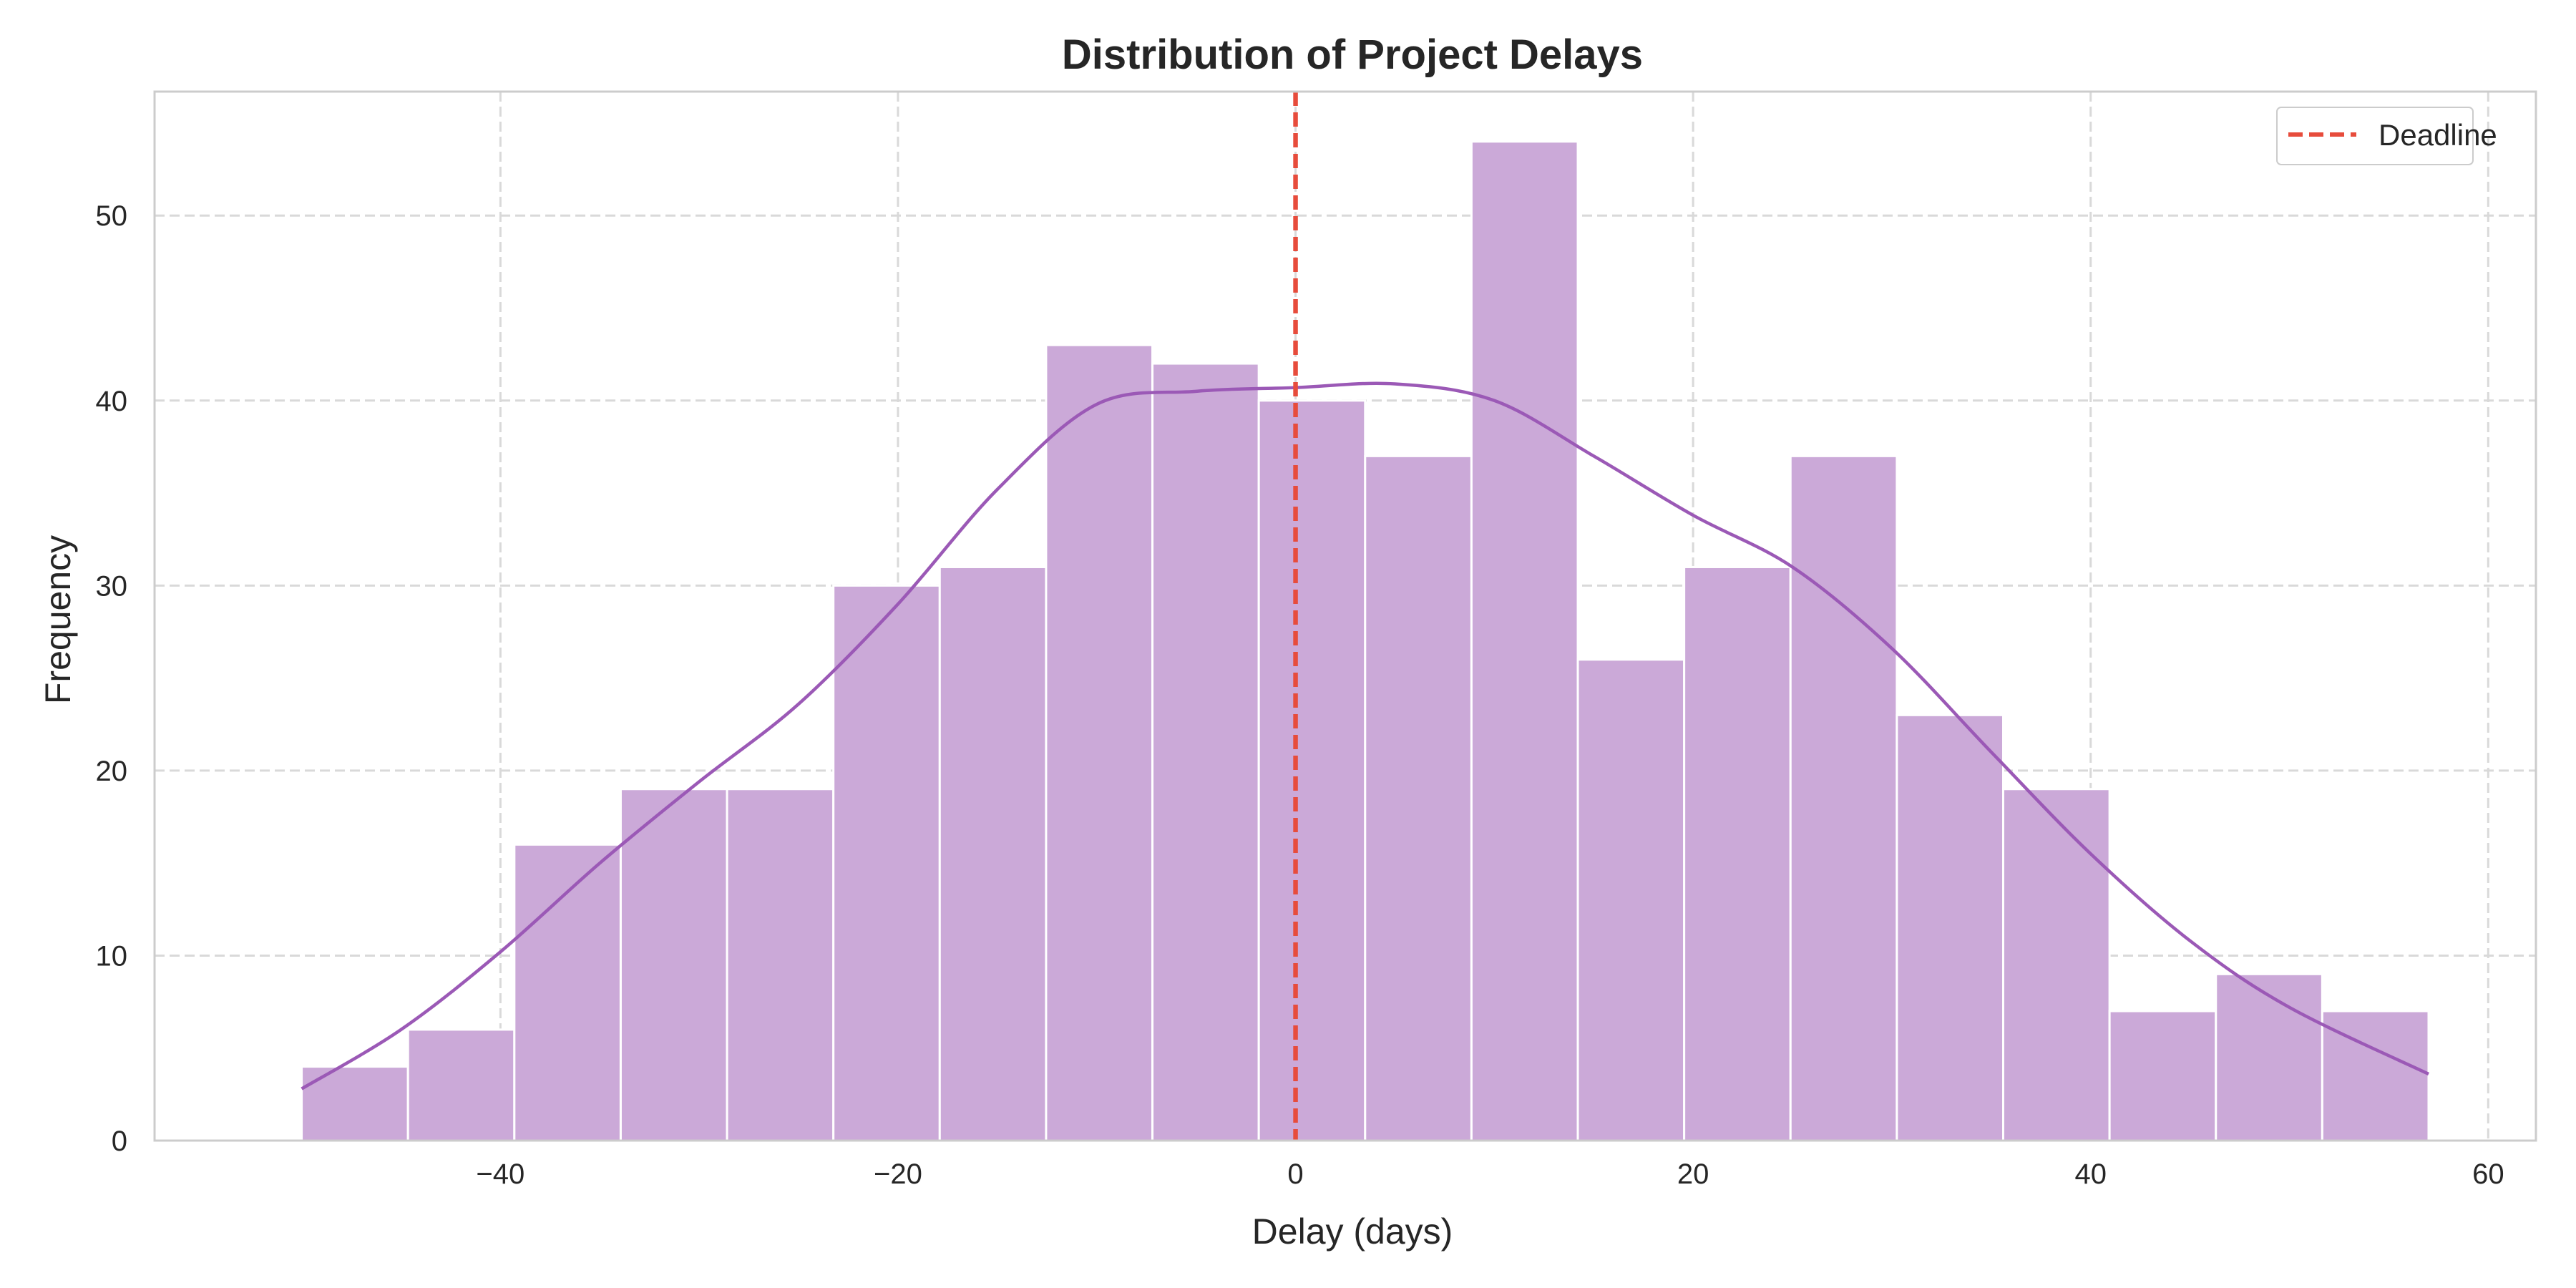  Describe the element at coordinates (112, 586) in the screenshot. I see `y-tick-label-3: 30` at that location.